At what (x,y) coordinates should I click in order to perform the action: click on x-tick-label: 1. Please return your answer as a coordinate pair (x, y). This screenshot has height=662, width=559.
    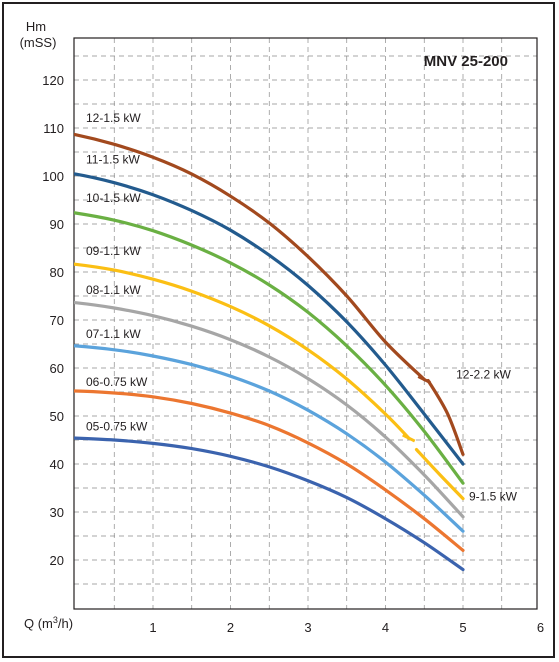
    Looking at the image, I should click on (152, 627).